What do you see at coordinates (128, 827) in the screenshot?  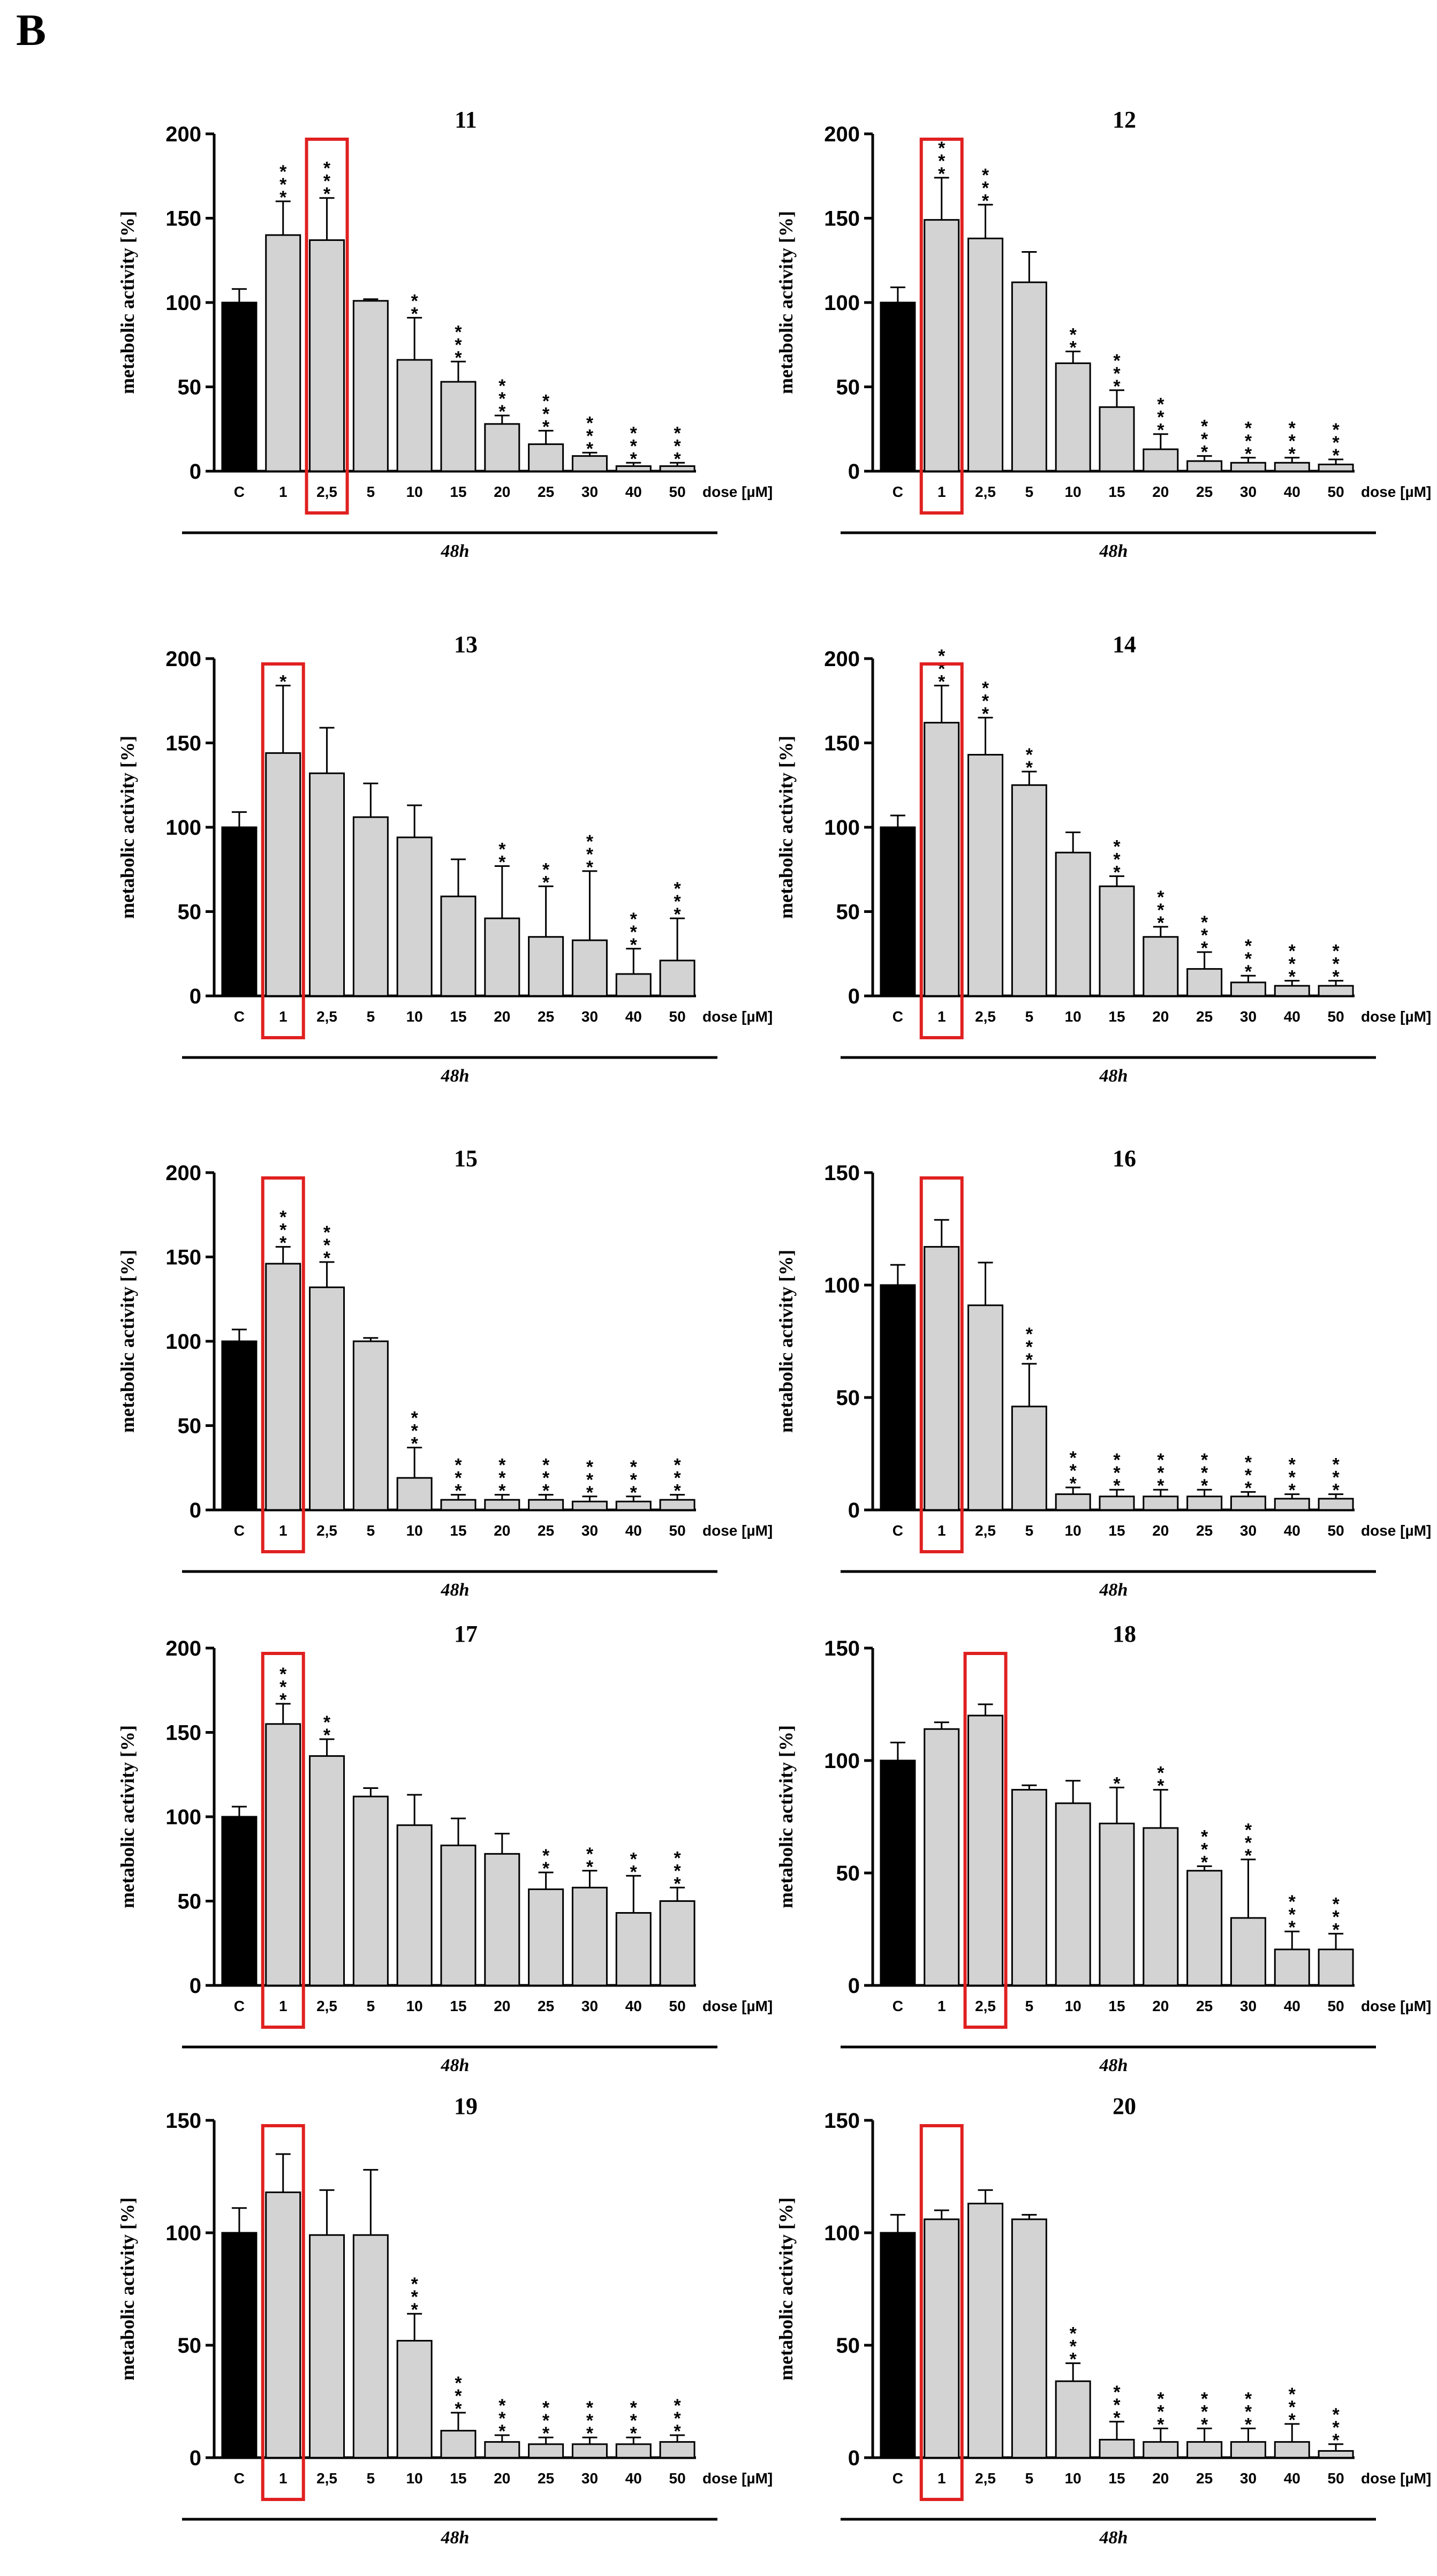 I see `y-axis-label: metabolic activity [%]` at bounding box center [128, 827].